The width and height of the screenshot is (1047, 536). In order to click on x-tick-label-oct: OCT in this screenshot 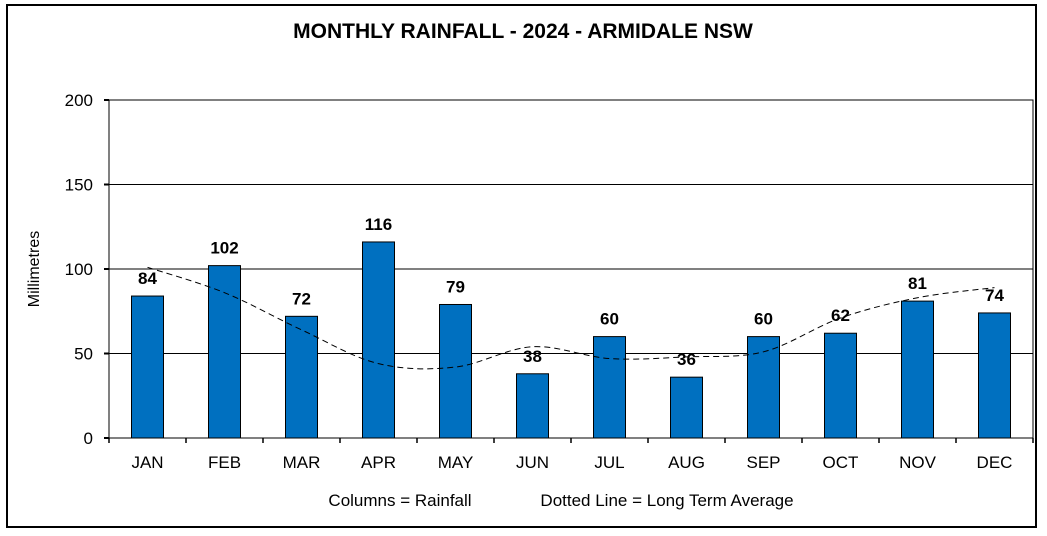, I will do `click(841, 462)`.